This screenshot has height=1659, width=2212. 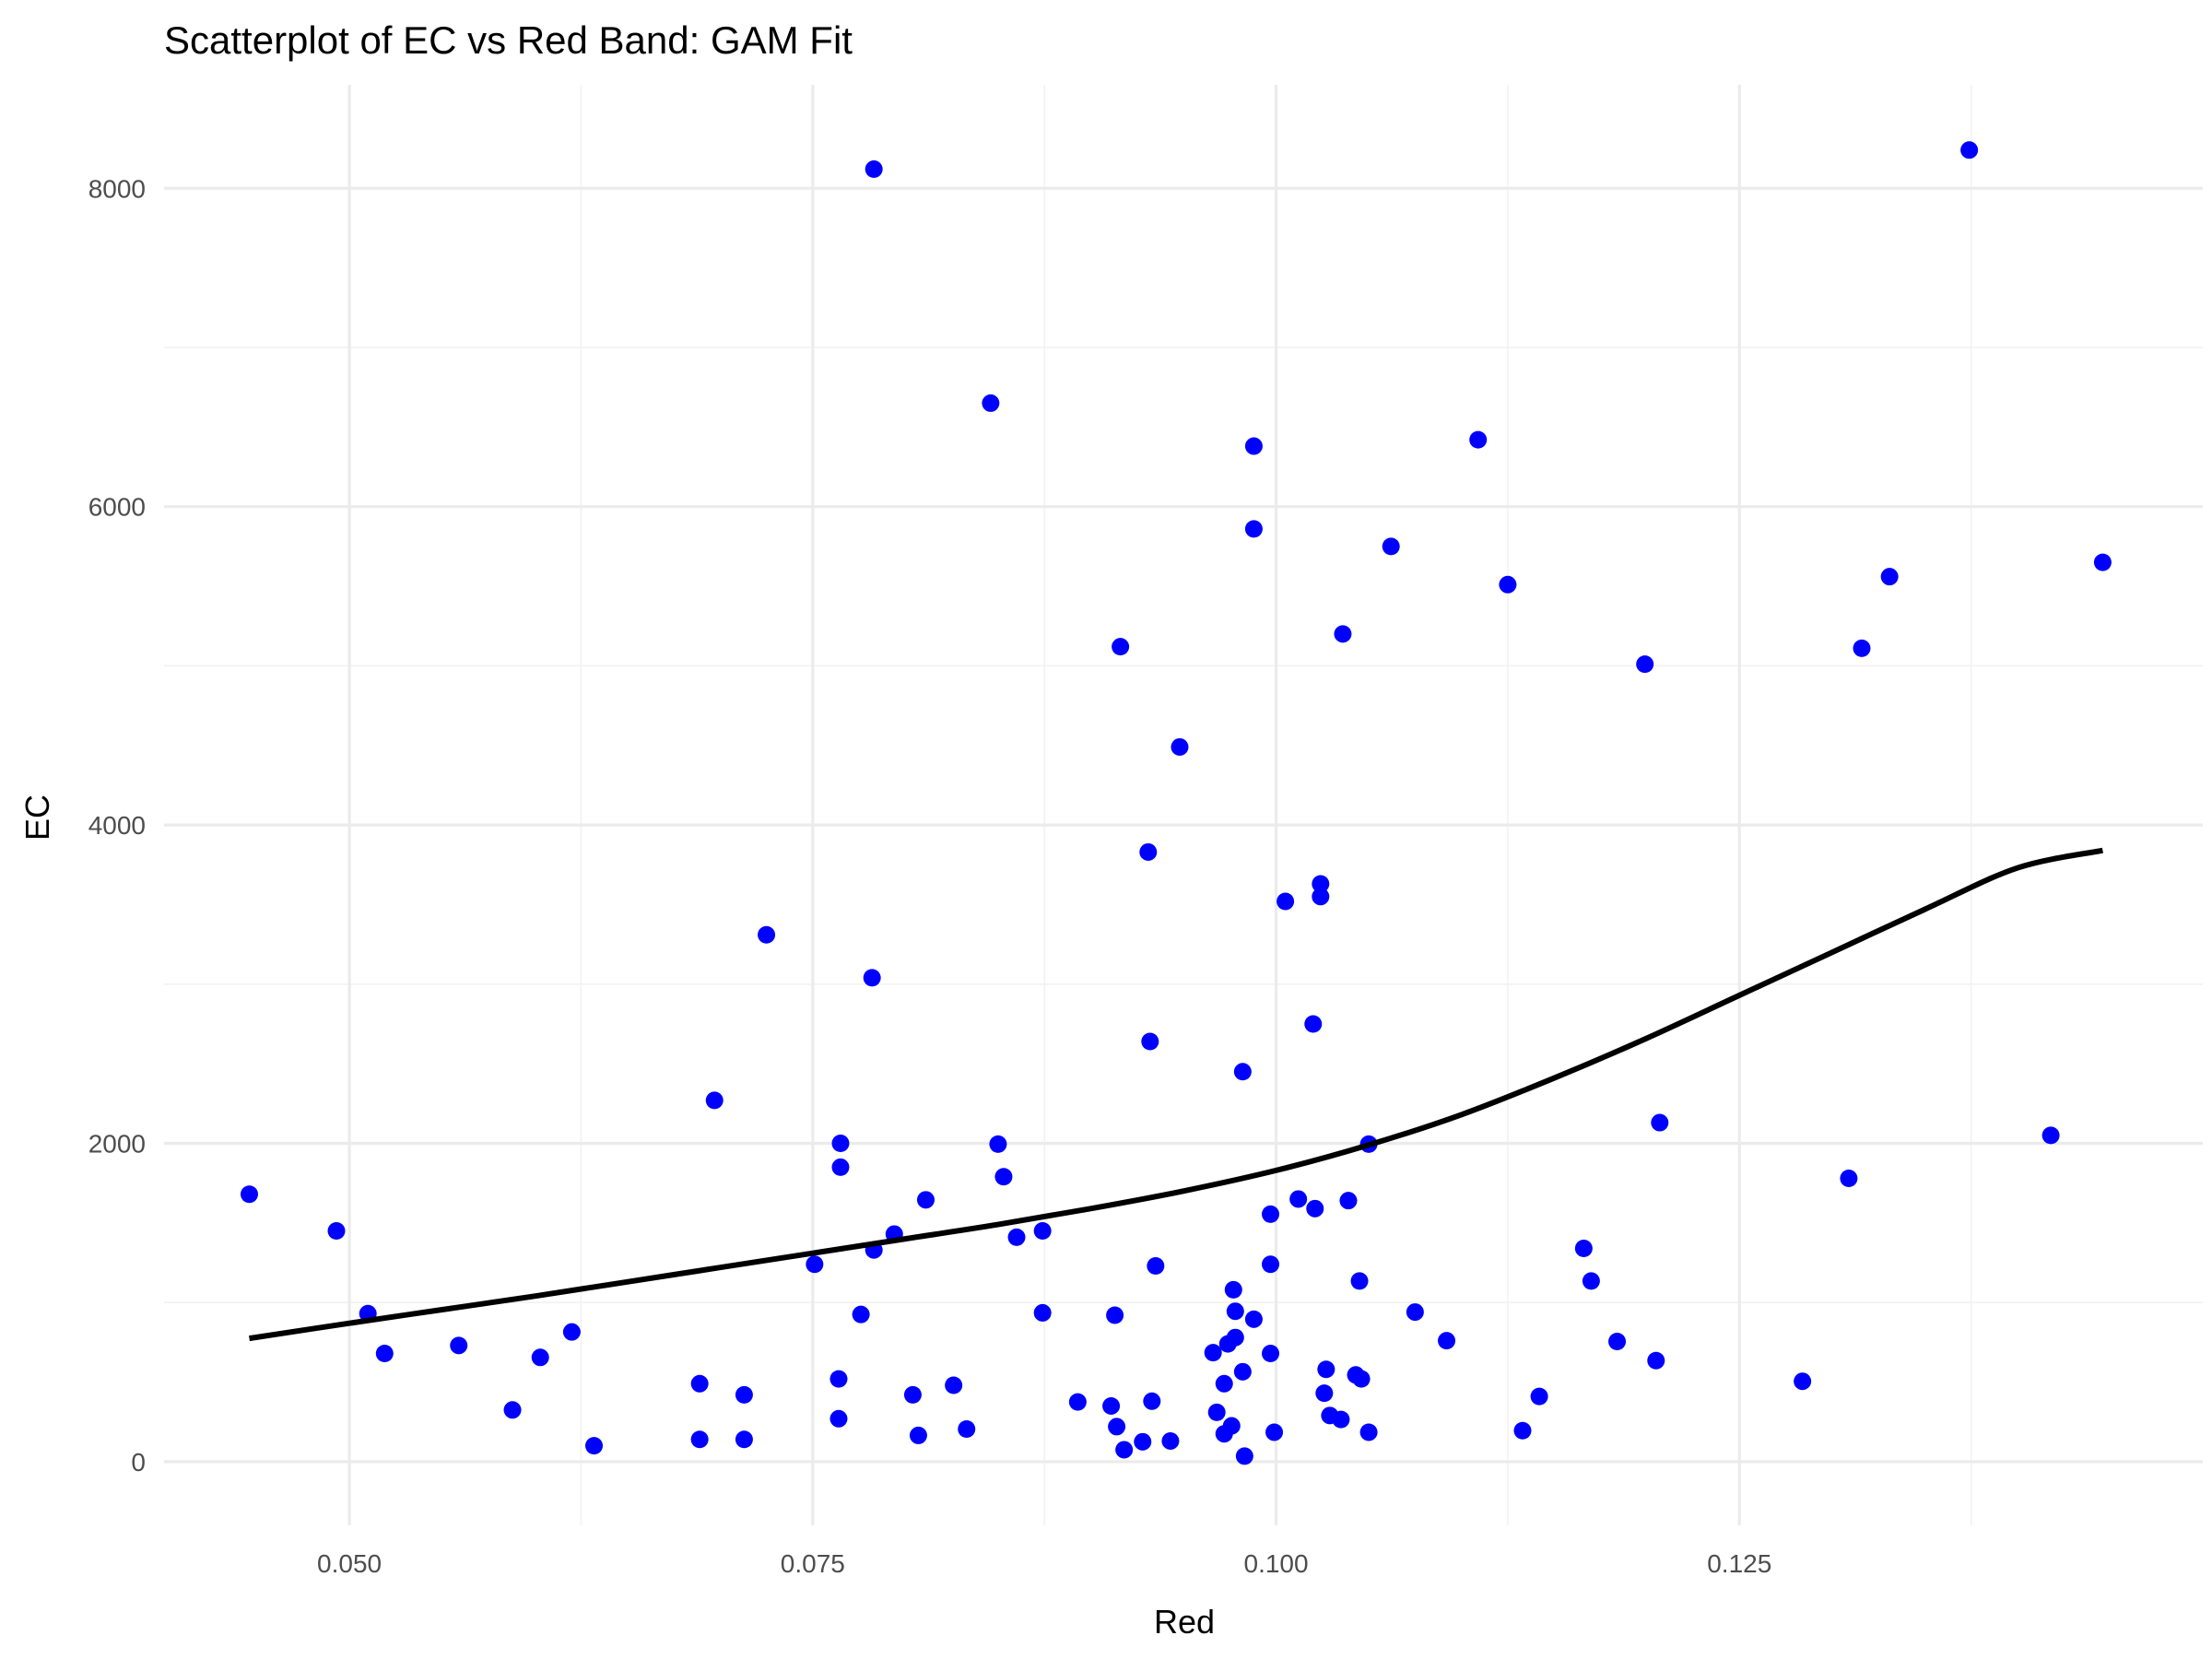 I want to click on y-tick-label: 6000, so click(x=117, y=507).